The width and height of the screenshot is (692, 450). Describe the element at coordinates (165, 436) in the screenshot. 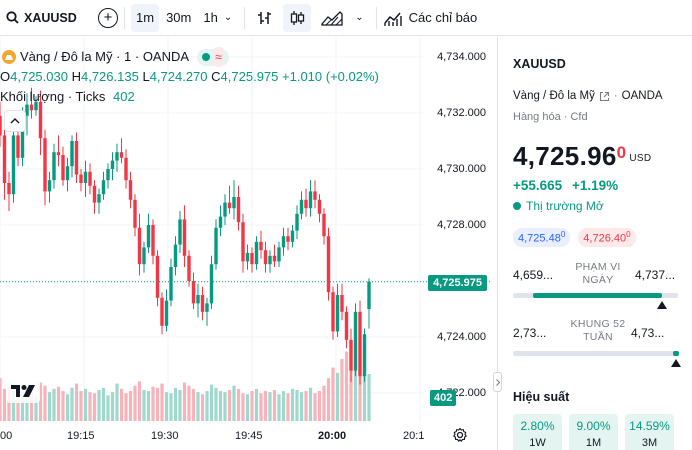

I see `time-scale-label: 19:30` at that location.